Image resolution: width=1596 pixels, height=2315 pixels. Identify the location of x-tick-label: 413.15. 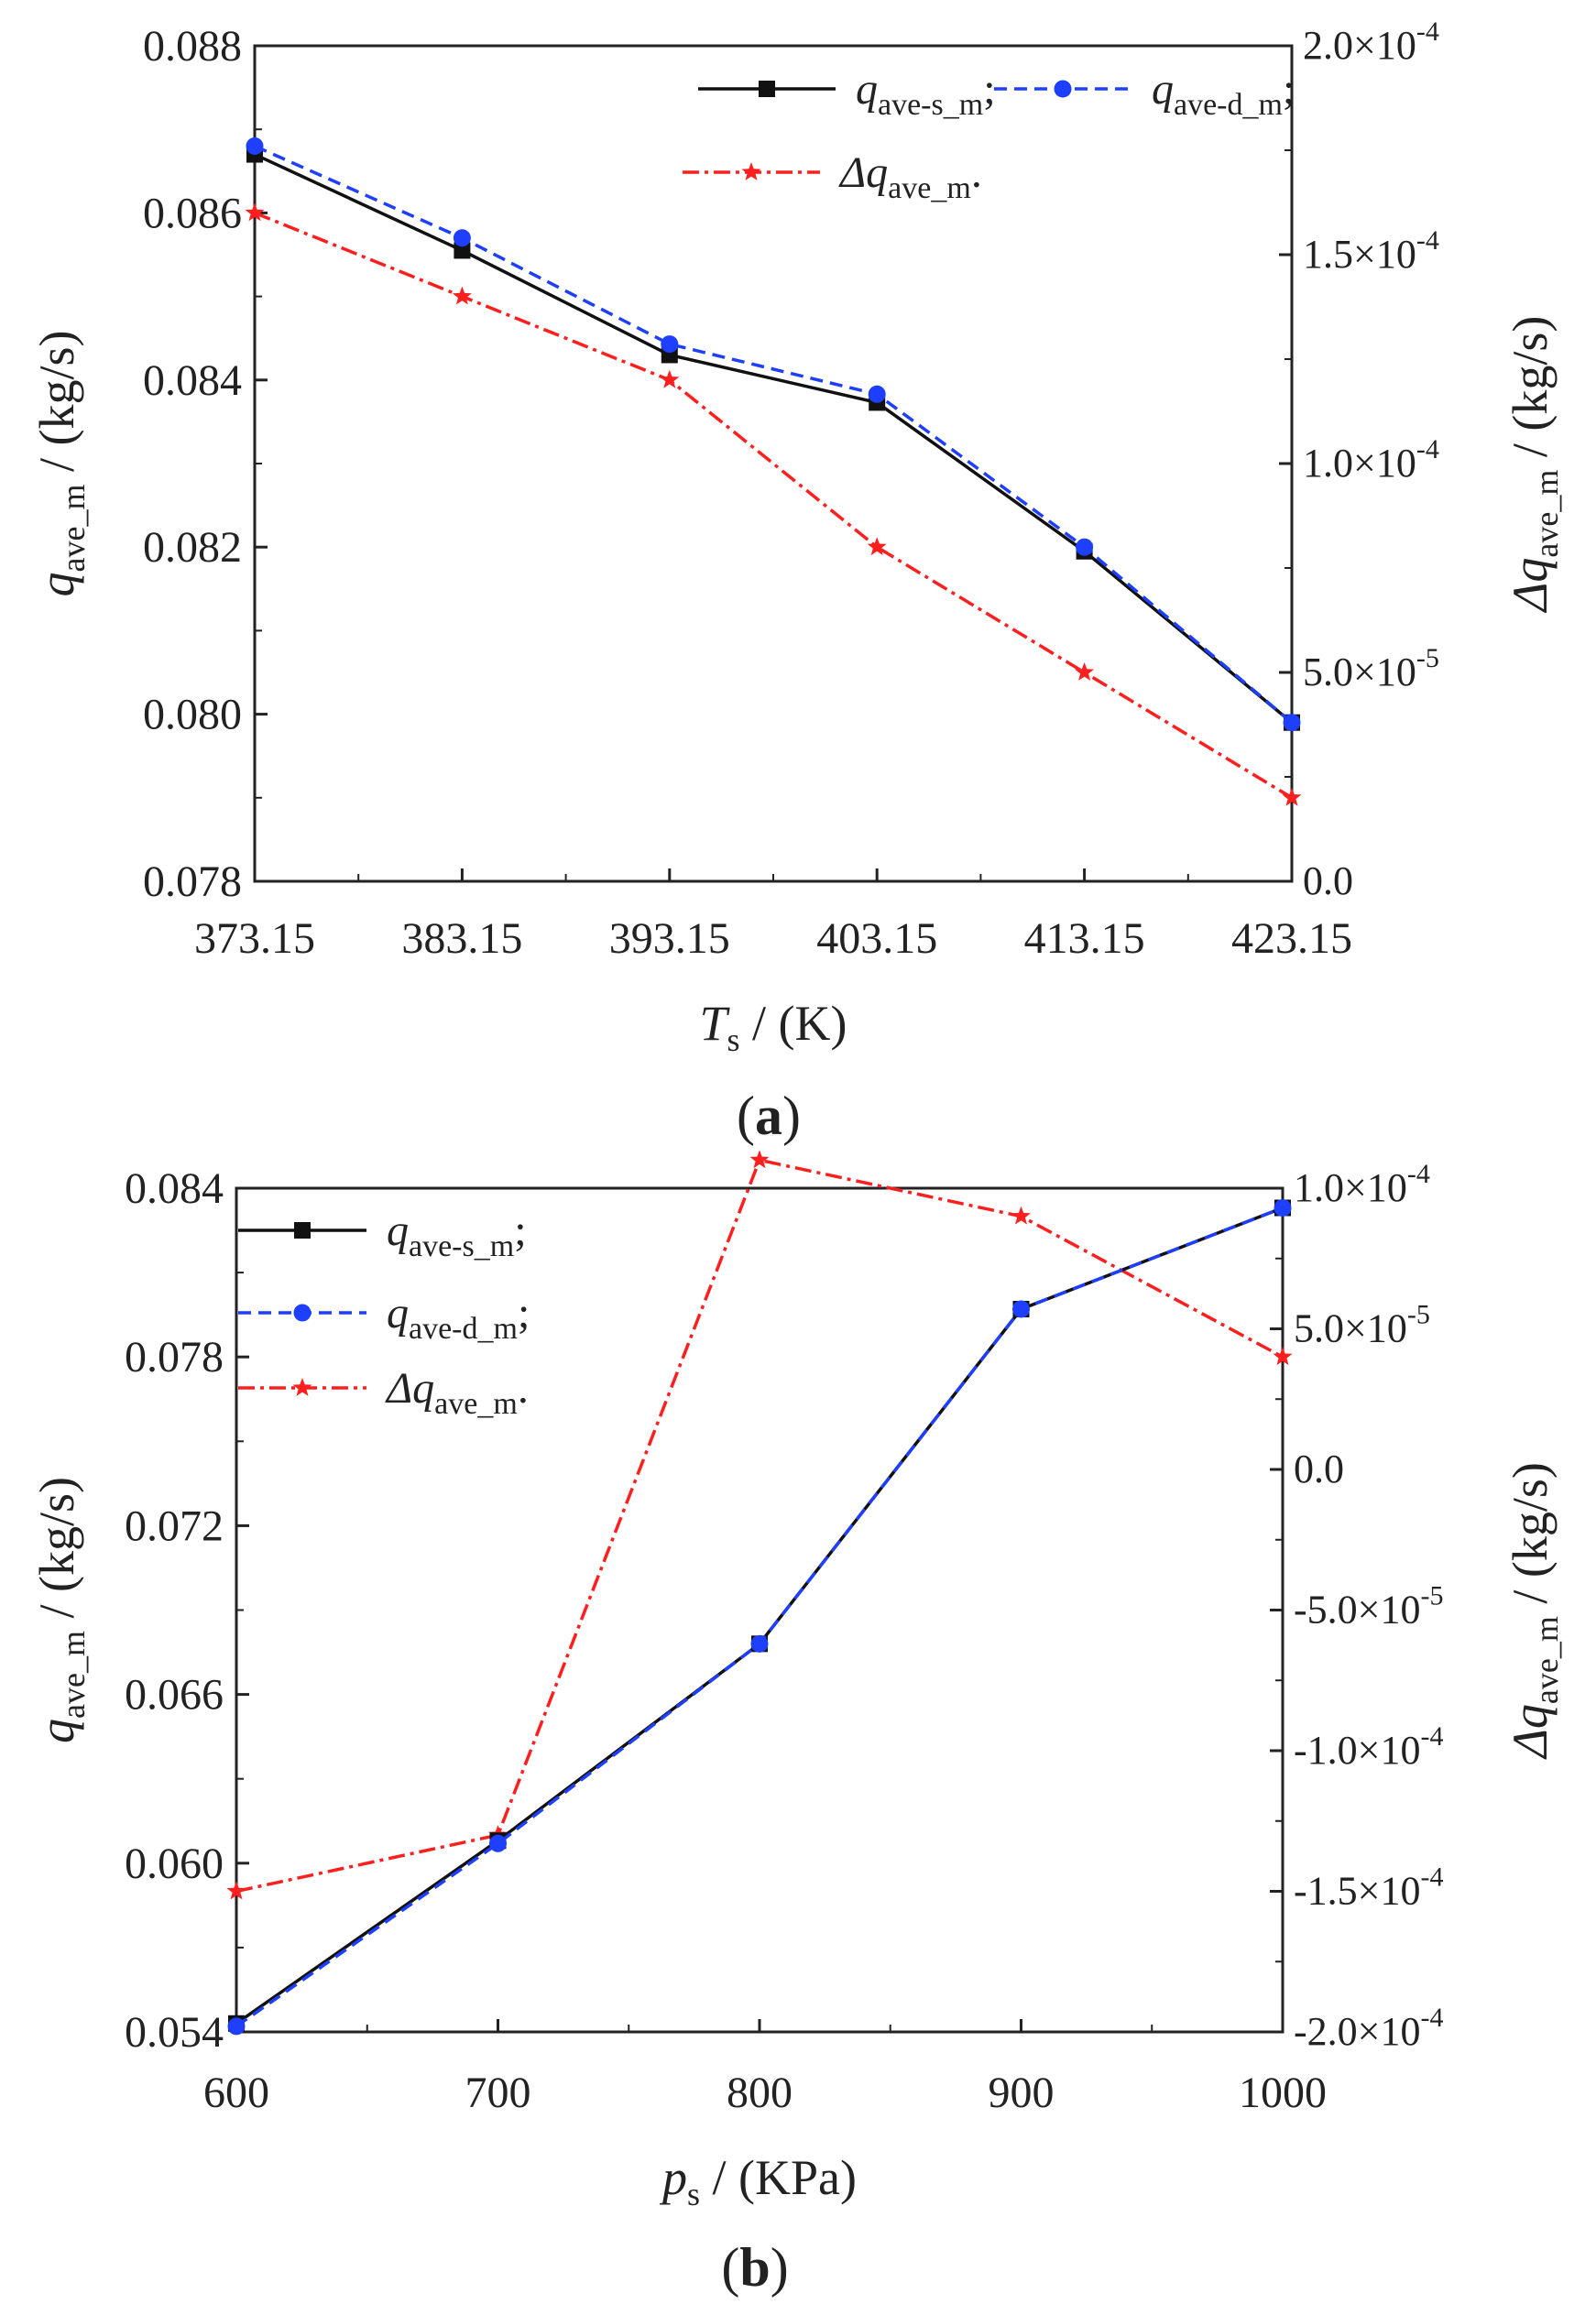
(1084, 938).